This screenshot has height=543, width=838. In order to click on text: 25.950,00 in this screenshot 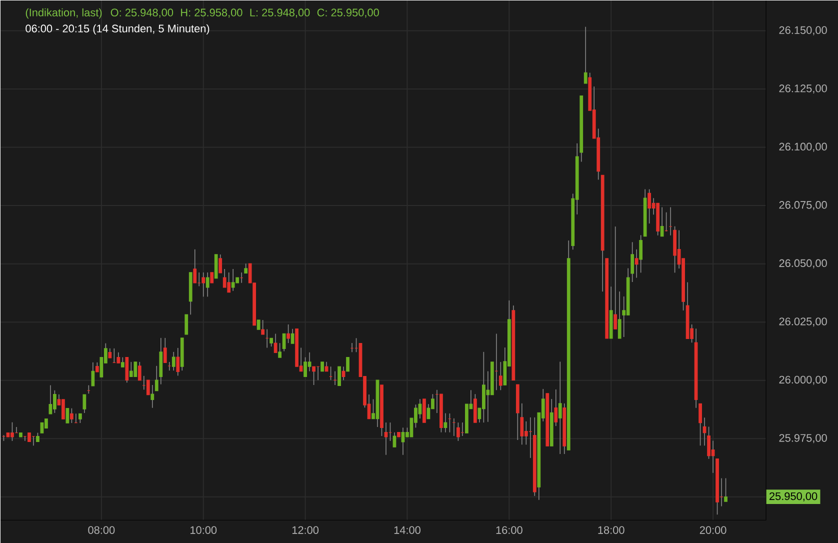, I will do `click(794, 497)`.